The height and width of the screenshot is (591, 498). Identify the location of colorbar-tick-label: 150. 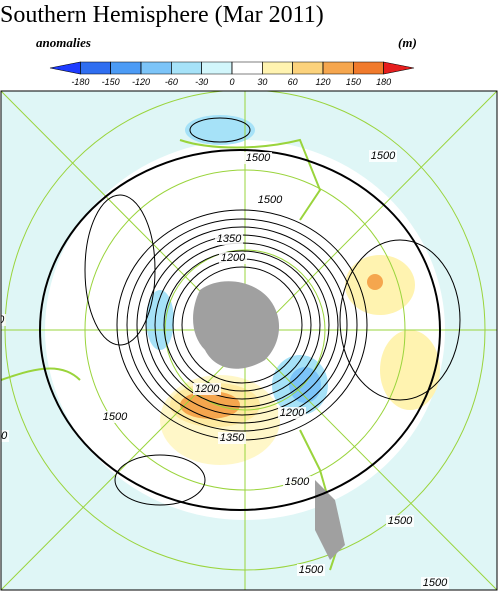
(353, 82).